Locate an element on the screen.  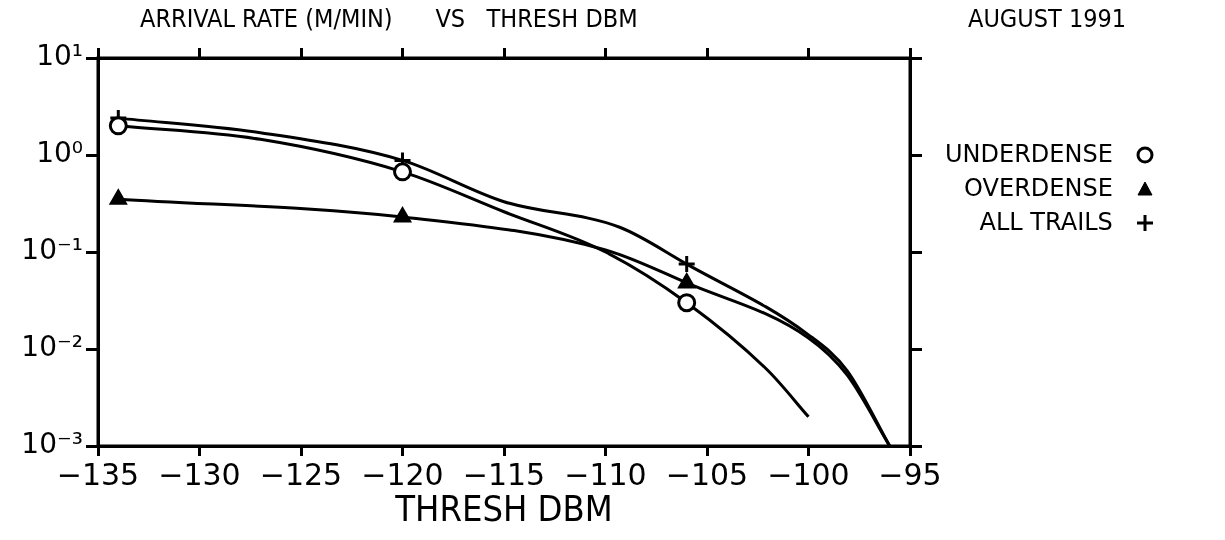
y-tick-label: 10⁻² is located at coordinates (52, 347).